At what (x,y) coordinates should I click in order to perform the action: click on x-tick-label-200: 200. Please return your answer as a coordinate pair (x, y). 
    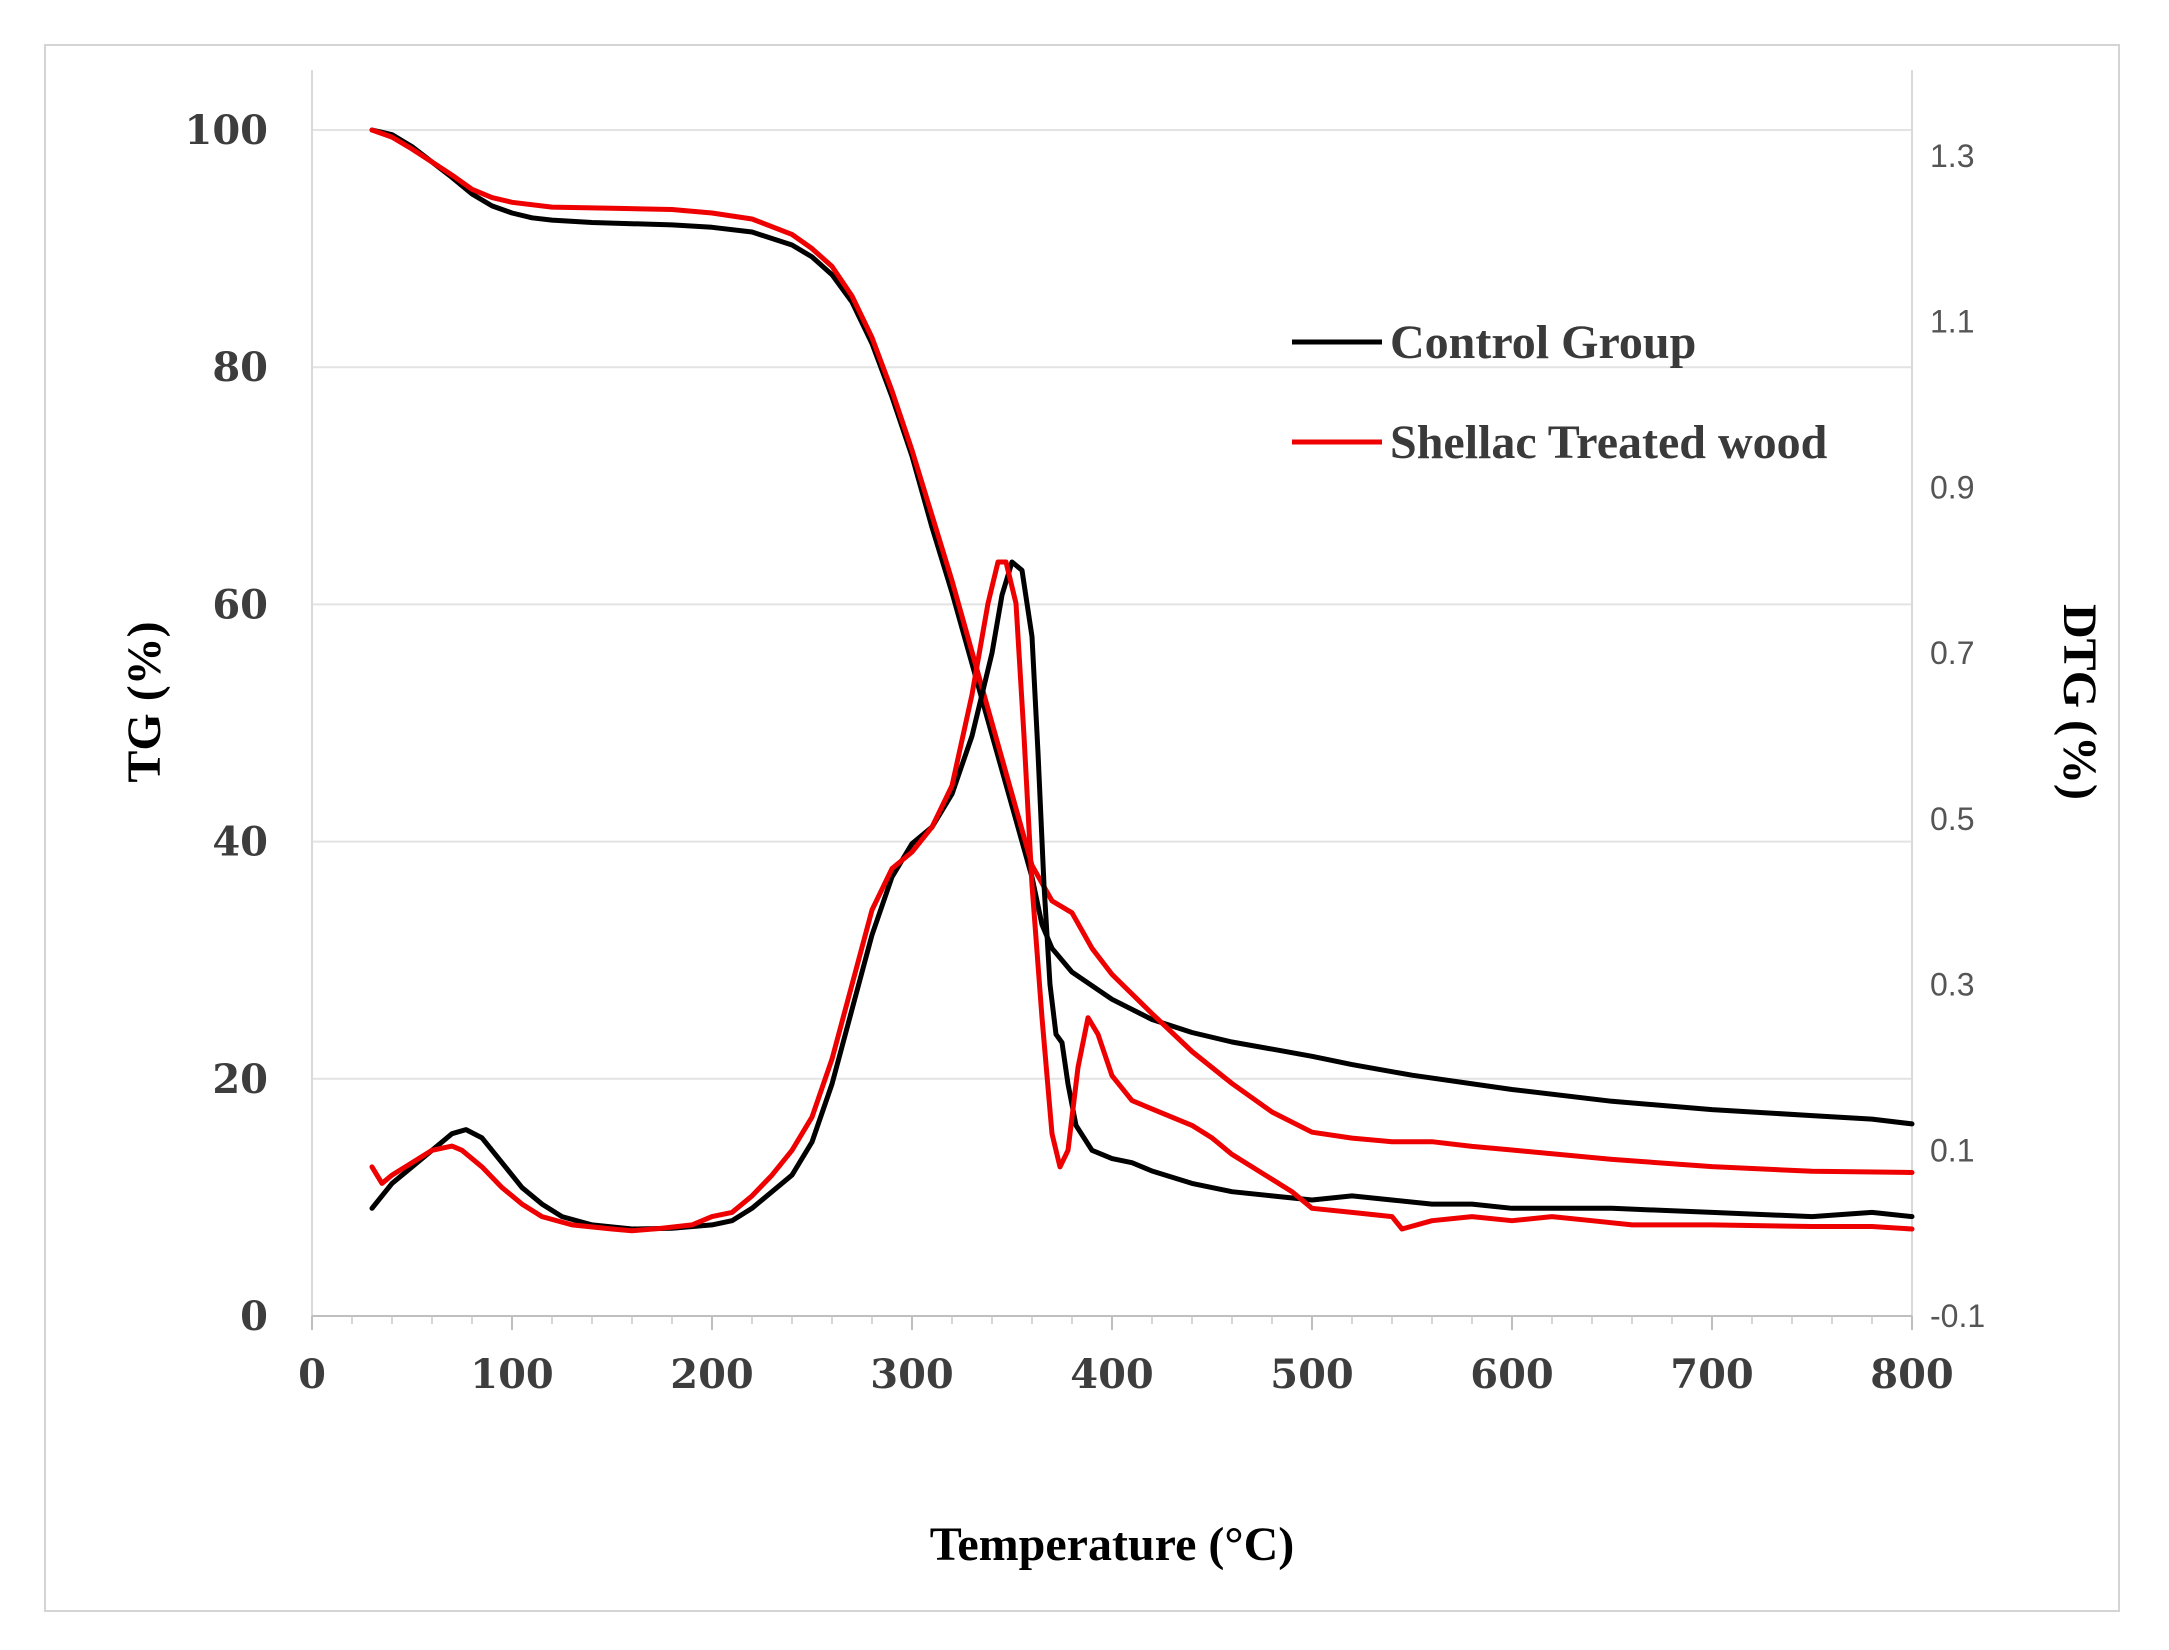
    Looking at the image, I should click on (712, 1374).